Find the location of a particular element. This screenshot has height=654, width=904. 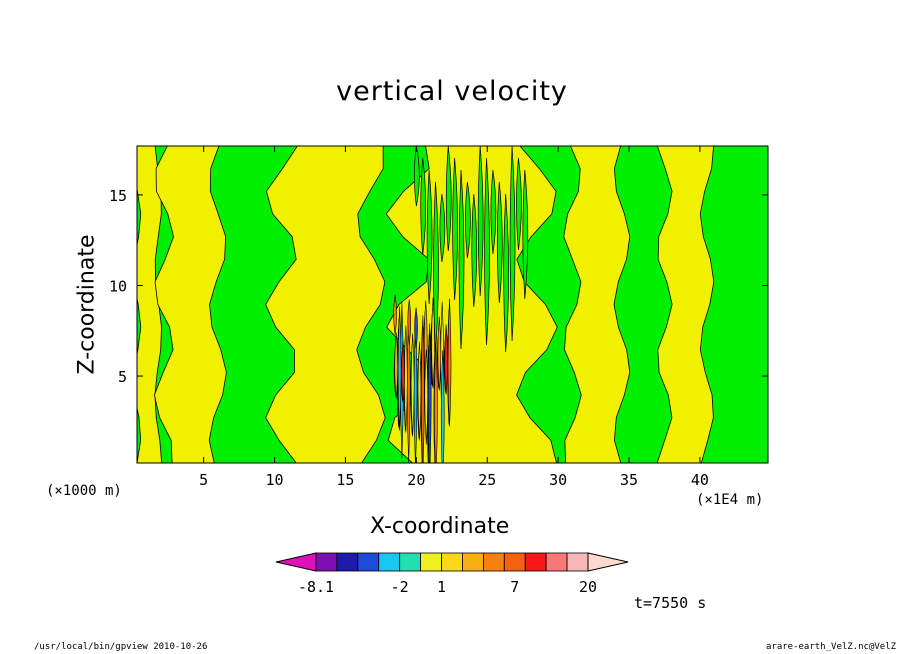

colorbar-label: -8.1 is located at coordinates (316, 587).